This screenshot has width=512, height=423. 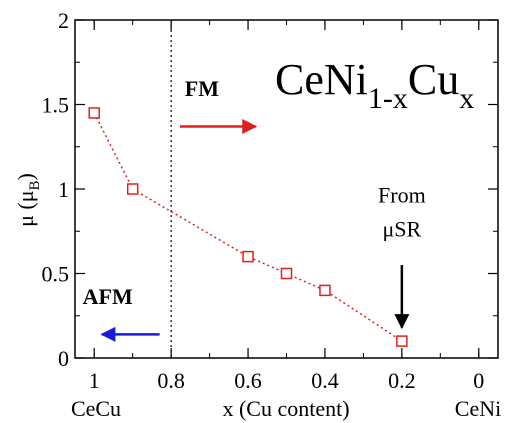 What do you see at coordinates (325, 380) in the screenshot?
I see `x-tick-label: 0.4` at bounding box center [325, 380].